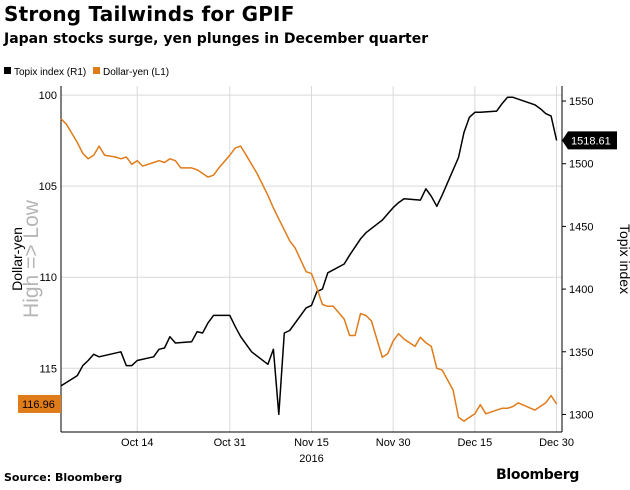 The height and width of the screenshot is (490, 630). What do you see at coordinates (538, 475) in the screenshot?
I see `bloomberg-logo: Bloomberg` at bounding box center [538, 475].